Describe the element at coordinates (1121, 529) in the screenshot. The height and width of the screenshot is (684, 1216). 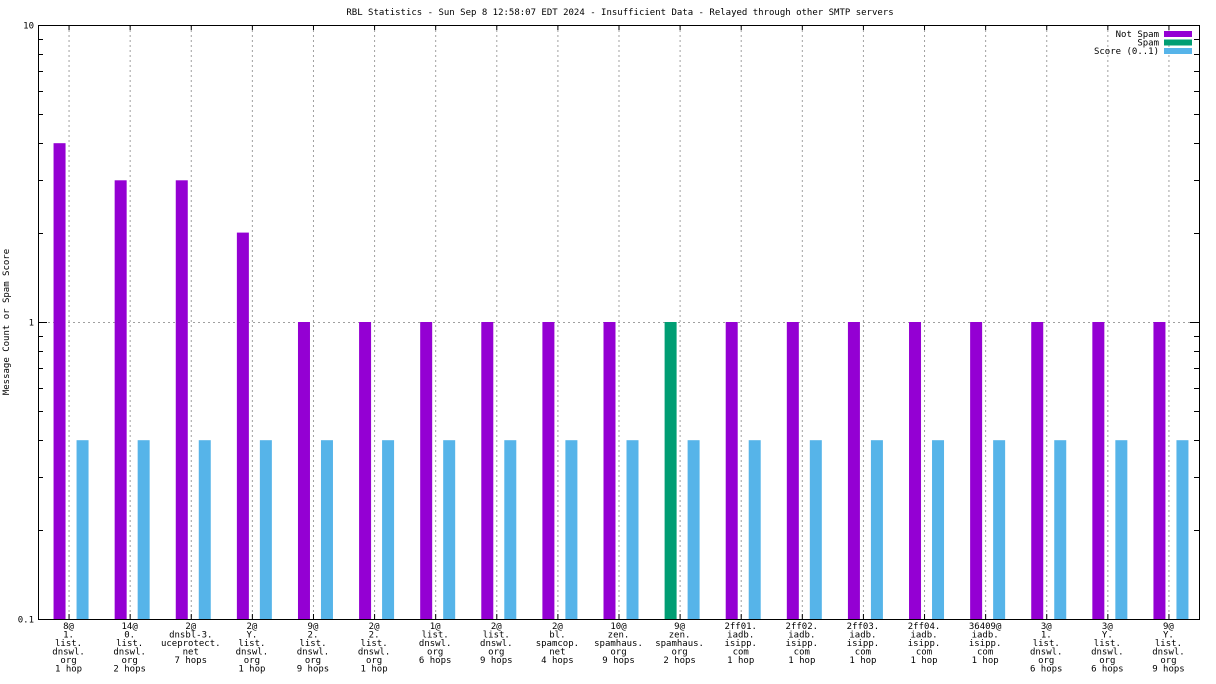
I see `bar-score-0-1--17` at that location.